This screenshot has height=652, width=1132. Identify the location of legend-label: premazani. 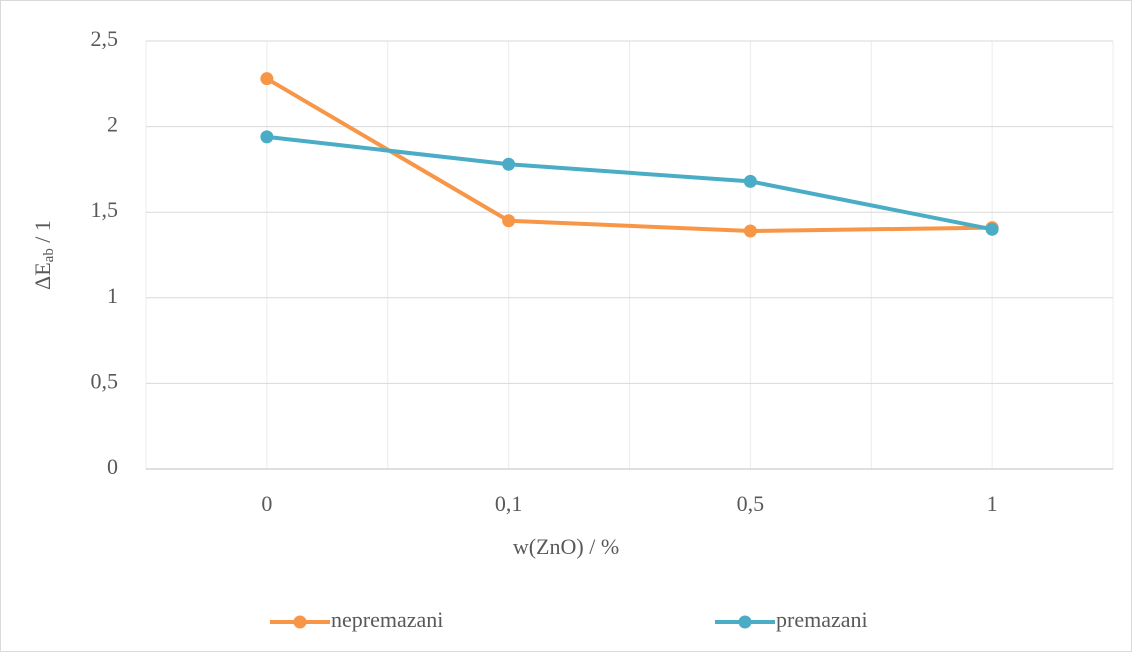
(822, 619).